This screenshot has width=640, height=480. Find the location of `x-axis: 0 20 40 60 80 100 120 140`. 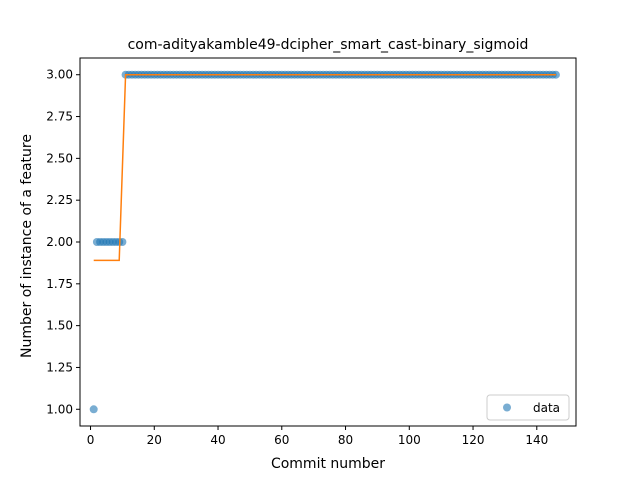

x-axis: 0 20 40 60 80 100 120 140 is located at coordinates (317, 436).